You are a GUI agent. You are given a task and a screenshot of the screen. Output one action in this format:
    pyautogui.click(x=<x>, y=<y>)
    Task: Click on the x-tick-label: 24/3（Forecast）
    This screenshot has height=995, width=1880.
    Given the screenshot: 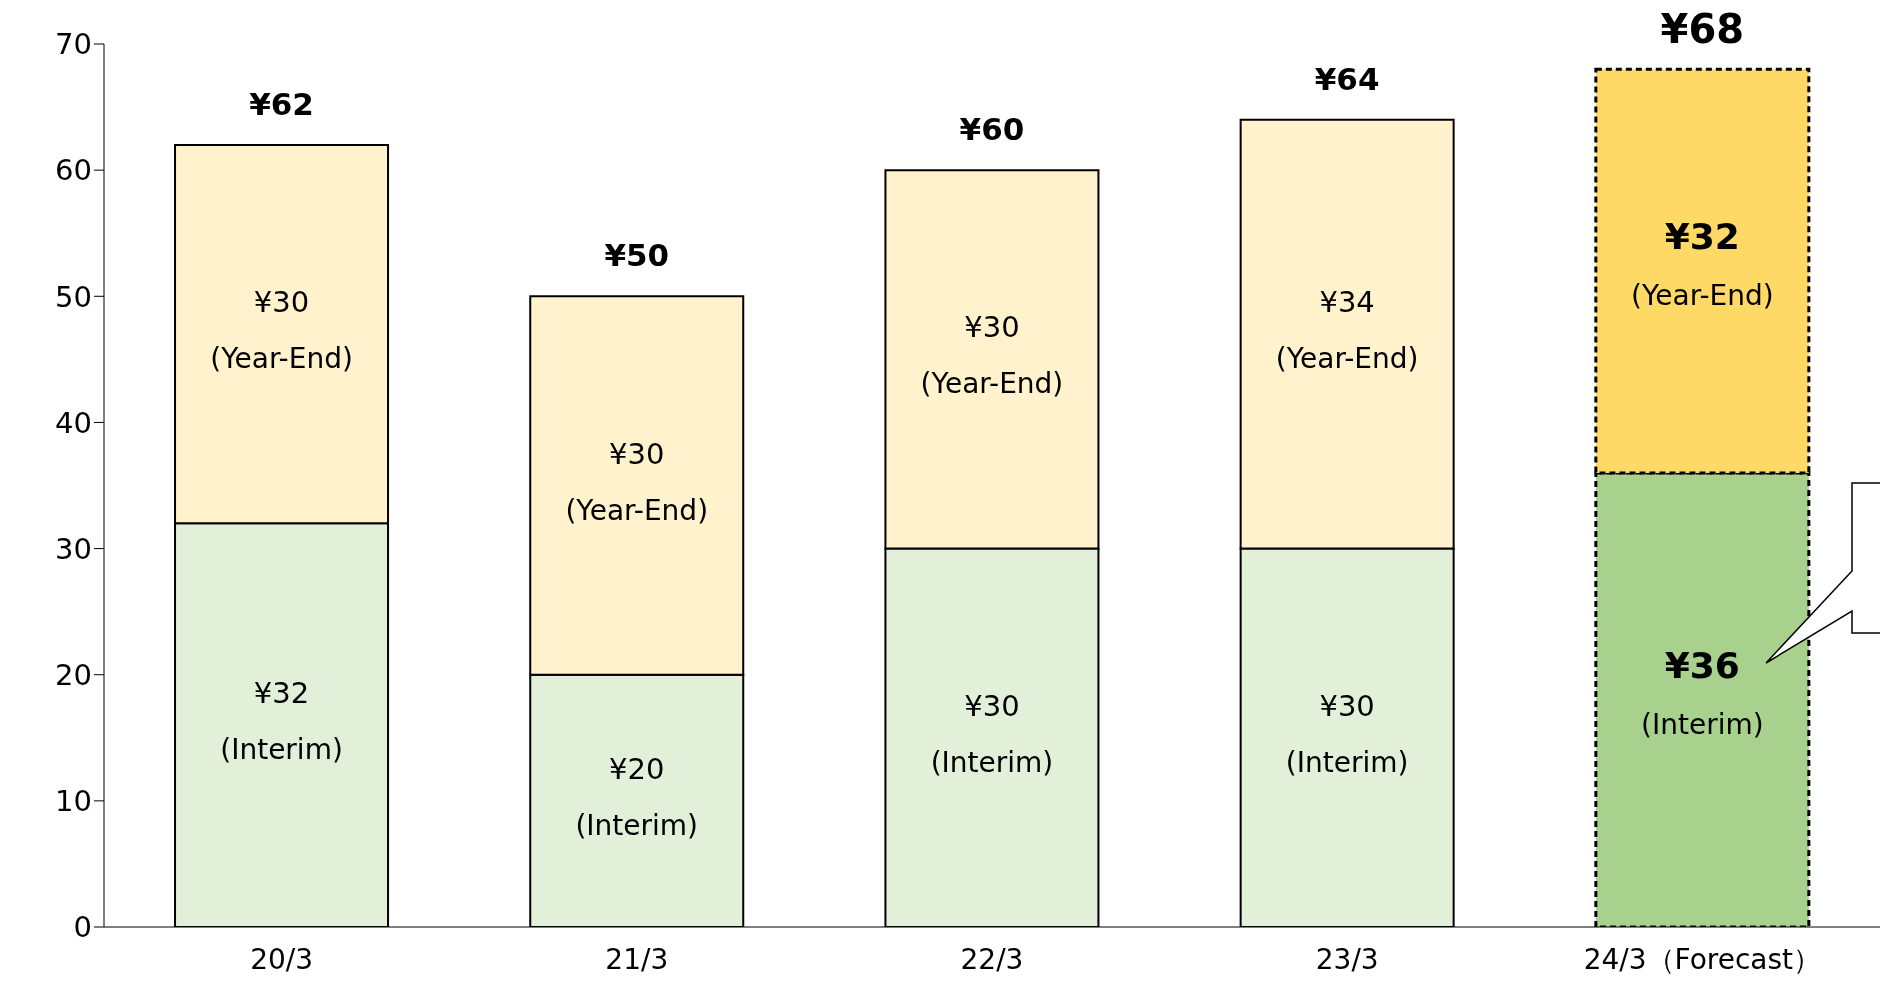 What is the action you would take?
    pyautogui.click(x=1702, y=959)
    